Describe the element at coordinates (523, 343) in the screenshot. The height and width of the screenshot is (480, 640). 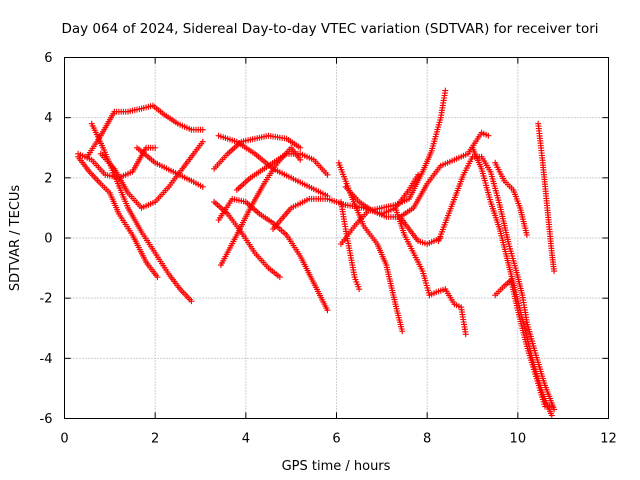
I see `series-arc22` at that location.